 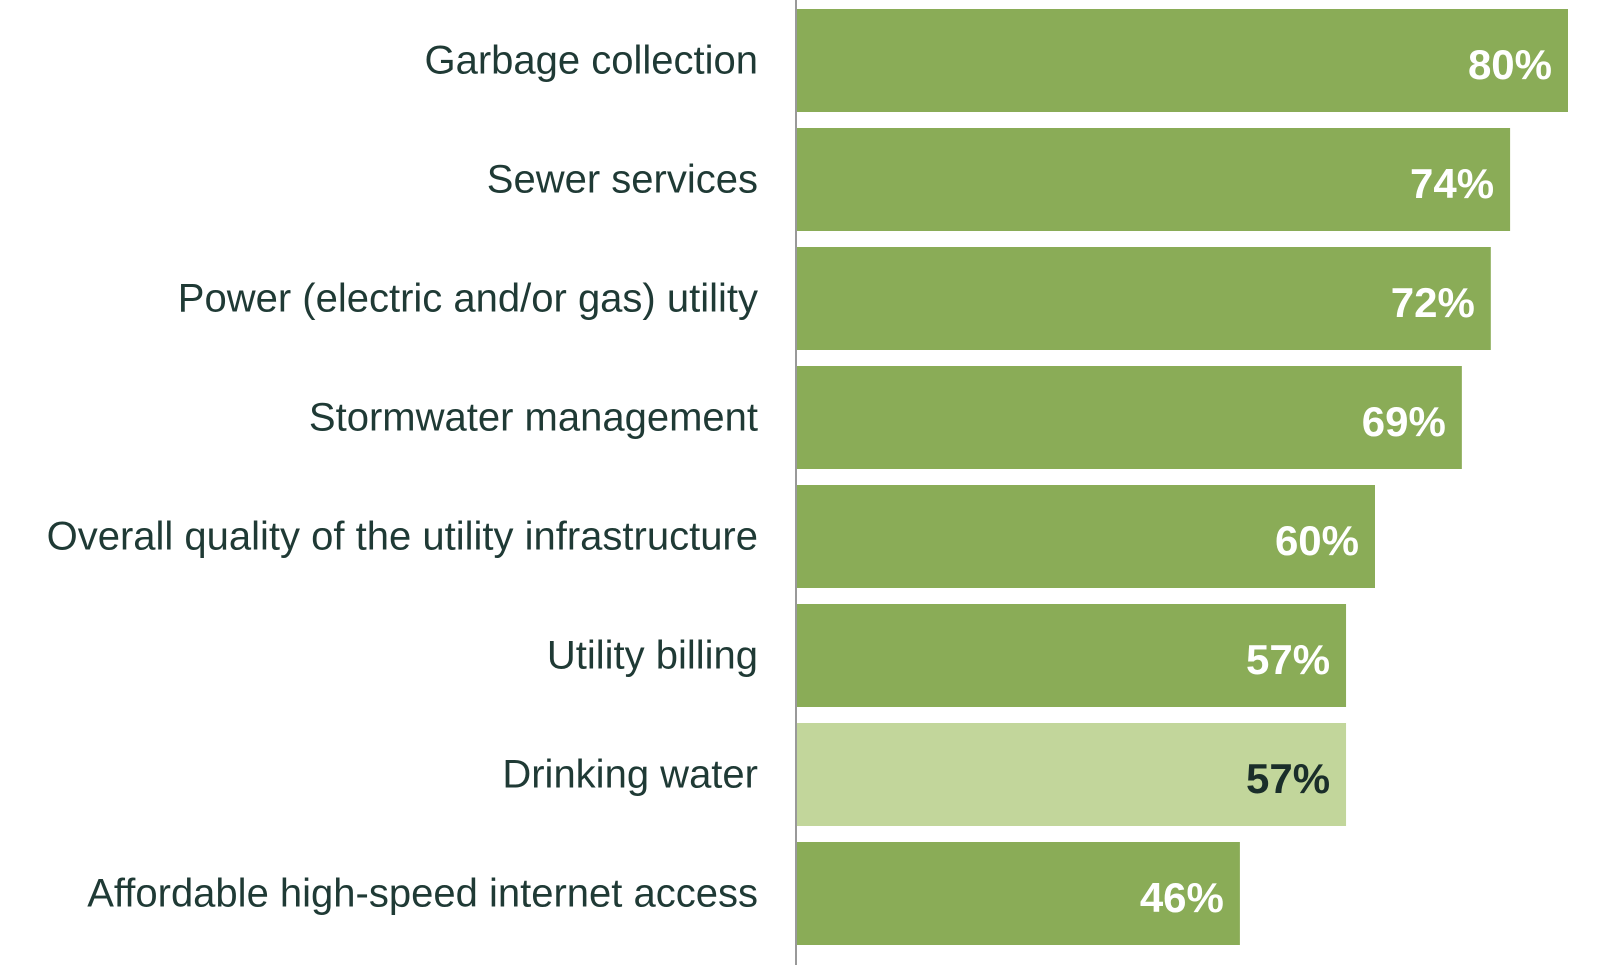 What do you see at coordinates (1404, 421) in the screenshot?
I see `value-label: 69%` at bounding box center [1404, 421].